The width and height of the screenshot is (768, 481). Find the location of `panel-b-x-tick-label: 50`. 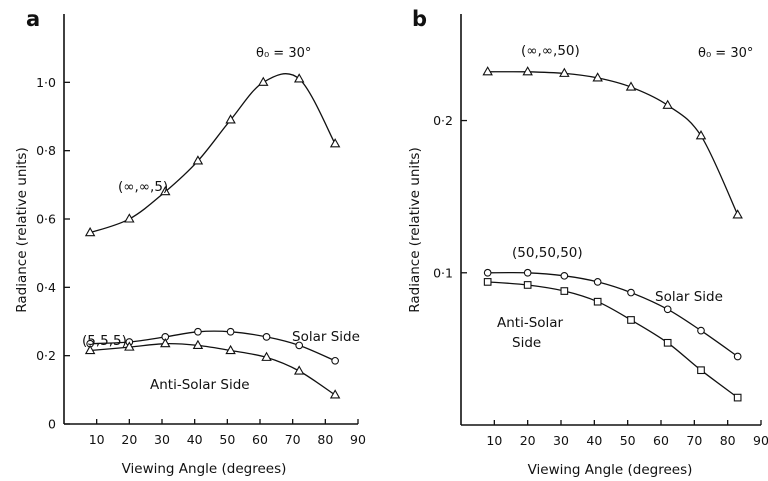

panel-b-x-tick-label: 50 is located at coordinates (628, 440).